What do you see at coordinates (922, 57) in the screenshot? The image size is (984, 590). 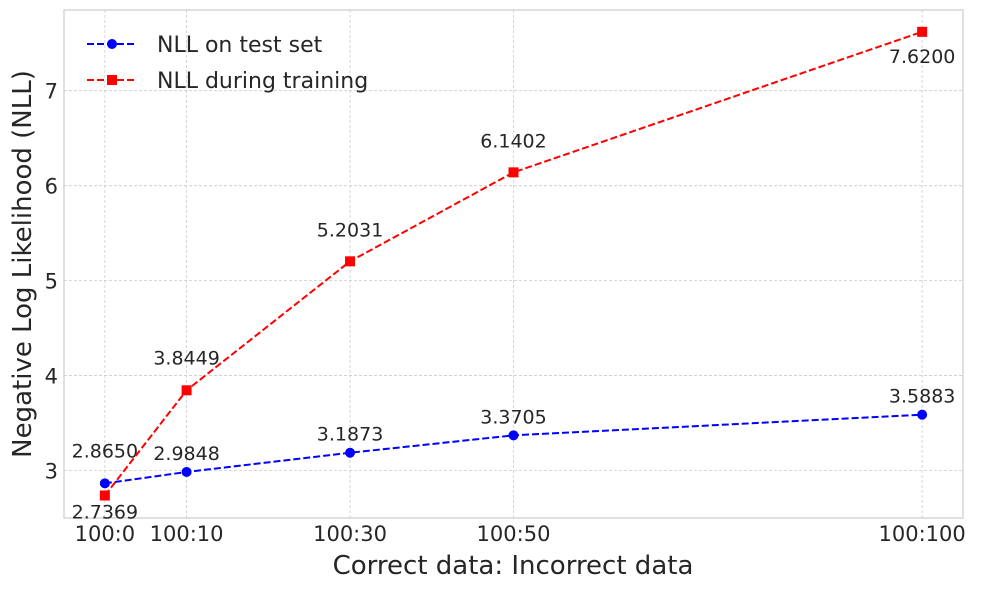 I see `data-label: 7.6200` at bounding box center [922, 57].